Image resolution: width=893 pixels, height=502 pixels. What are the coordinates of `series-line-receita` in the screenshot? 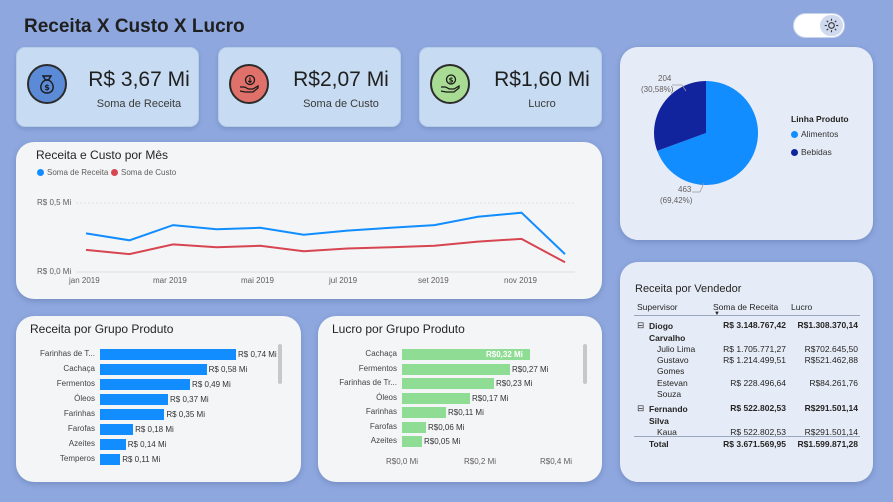 It's located at (325, 233).